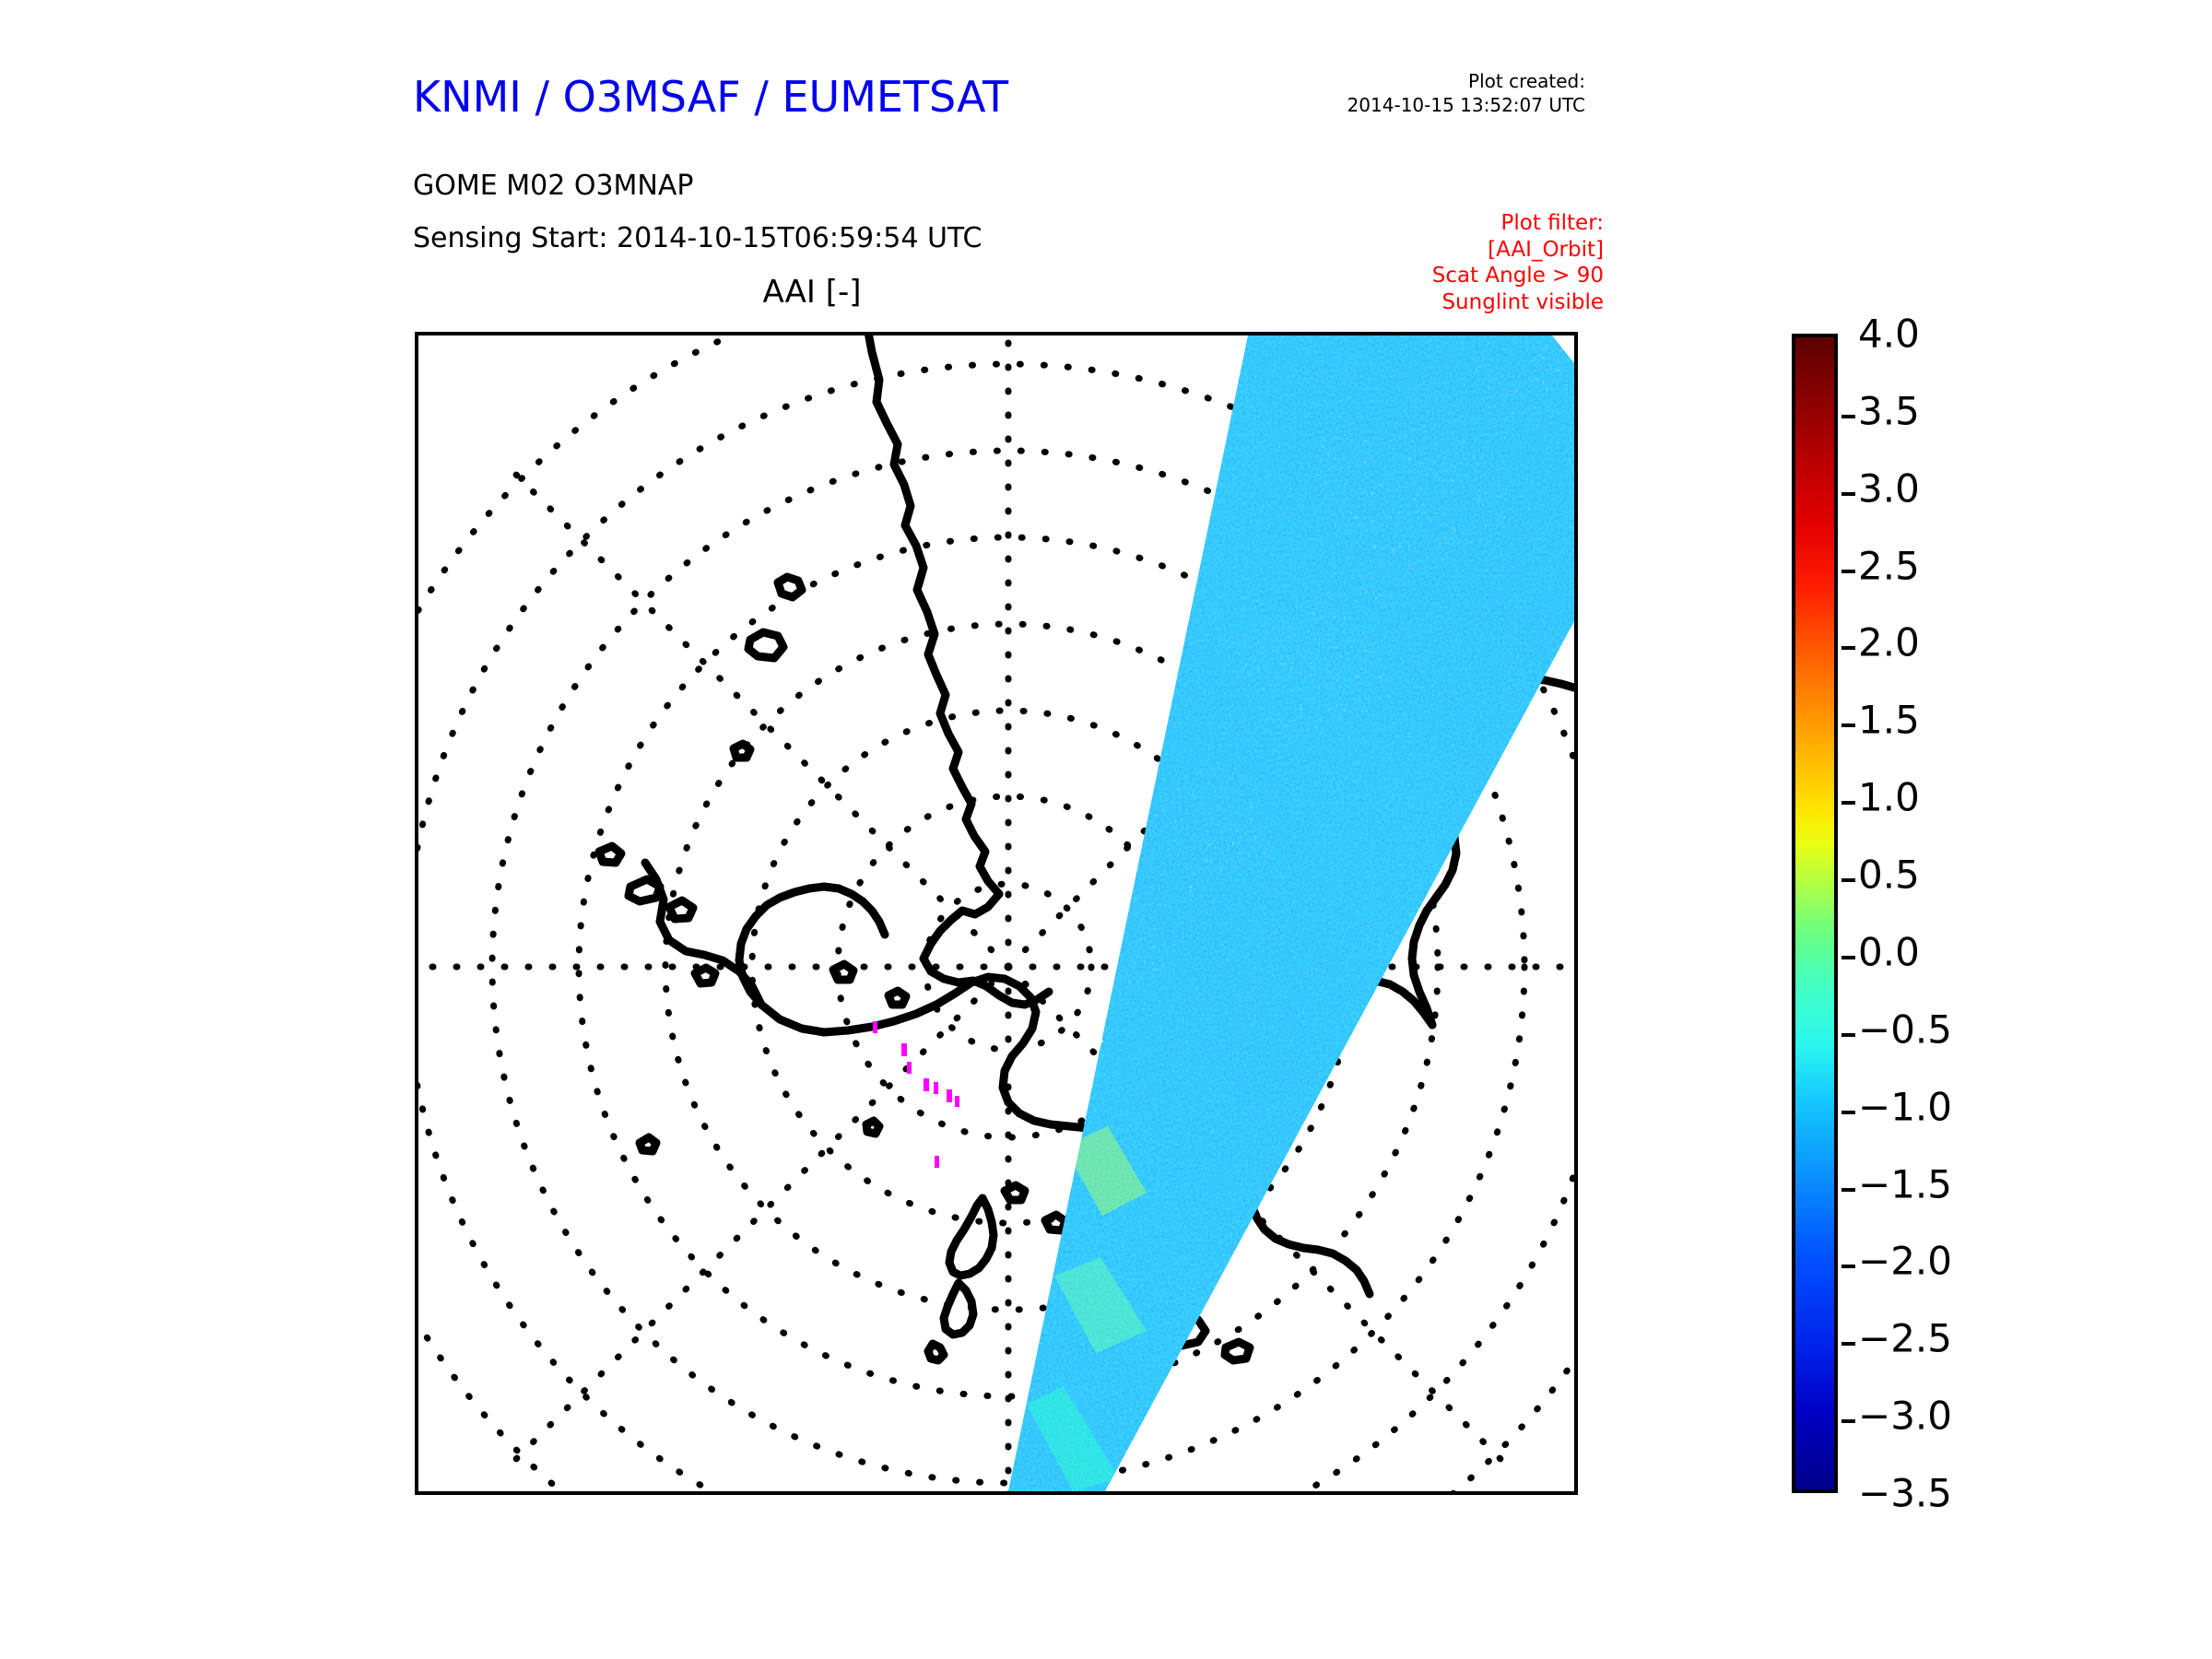 The image size is (2212, 1659). I want to click on colorbar-tick-label: 3.5, so click(1889, 411).